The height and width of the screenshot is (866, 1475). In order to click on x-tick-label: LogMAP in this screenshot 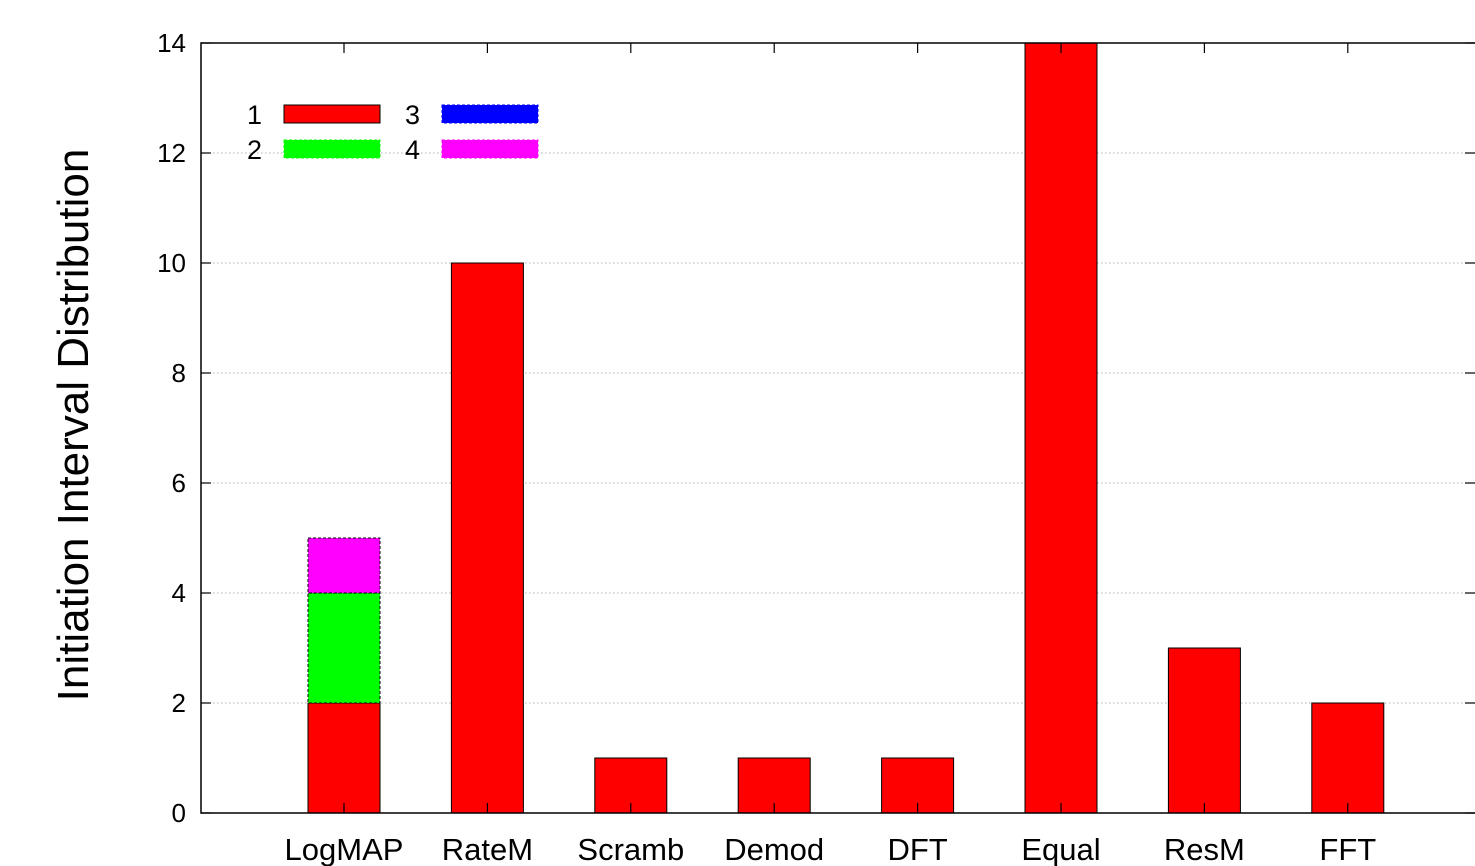, I will do `click(344, 849)`.